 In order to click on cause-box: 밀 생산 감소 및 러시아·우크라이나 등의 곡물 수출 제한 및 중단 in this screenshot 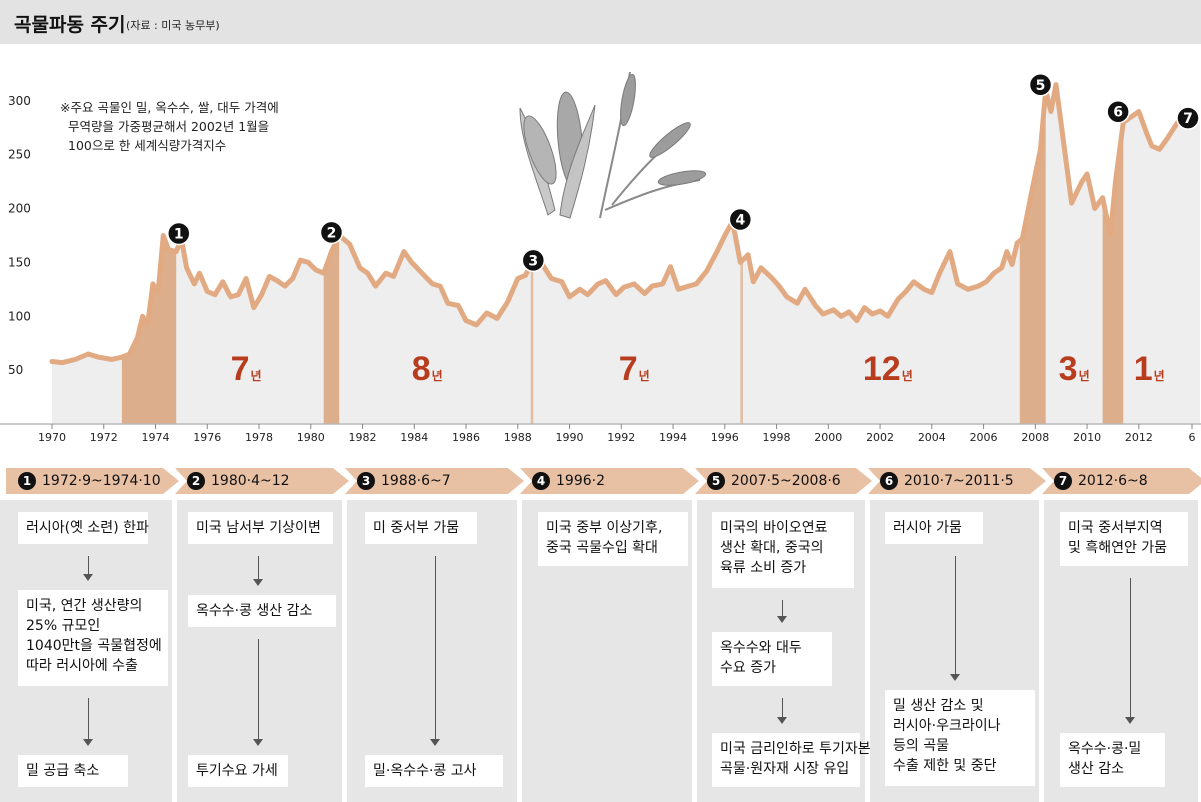, I will do `click(960, 738)`.